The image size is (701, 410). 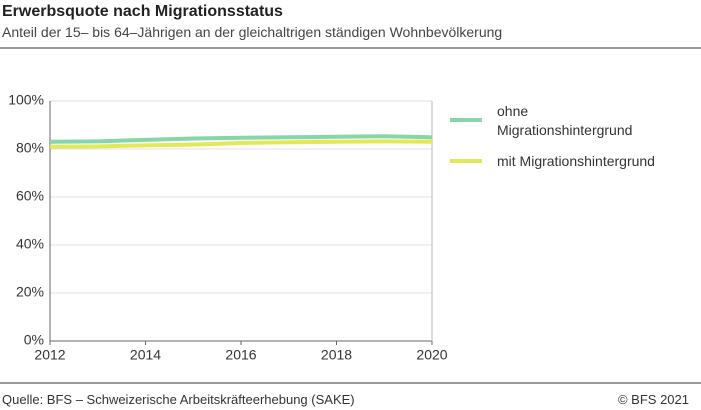 What do you see at coordinates (30, 148) in the screenshot?
I see `y-tick-label: 80%` at bounding box center [30, 148].